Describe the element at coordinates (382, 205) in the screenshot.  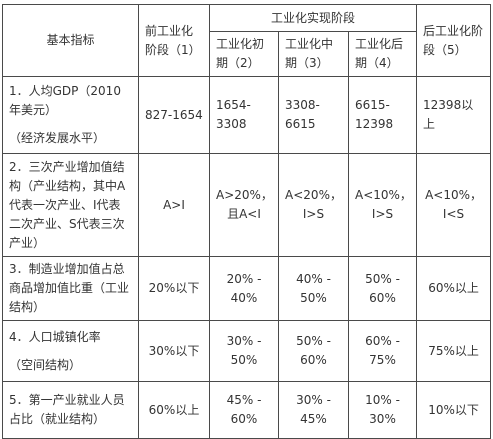
I see `value-cell: A<10%， I>S` at that location.